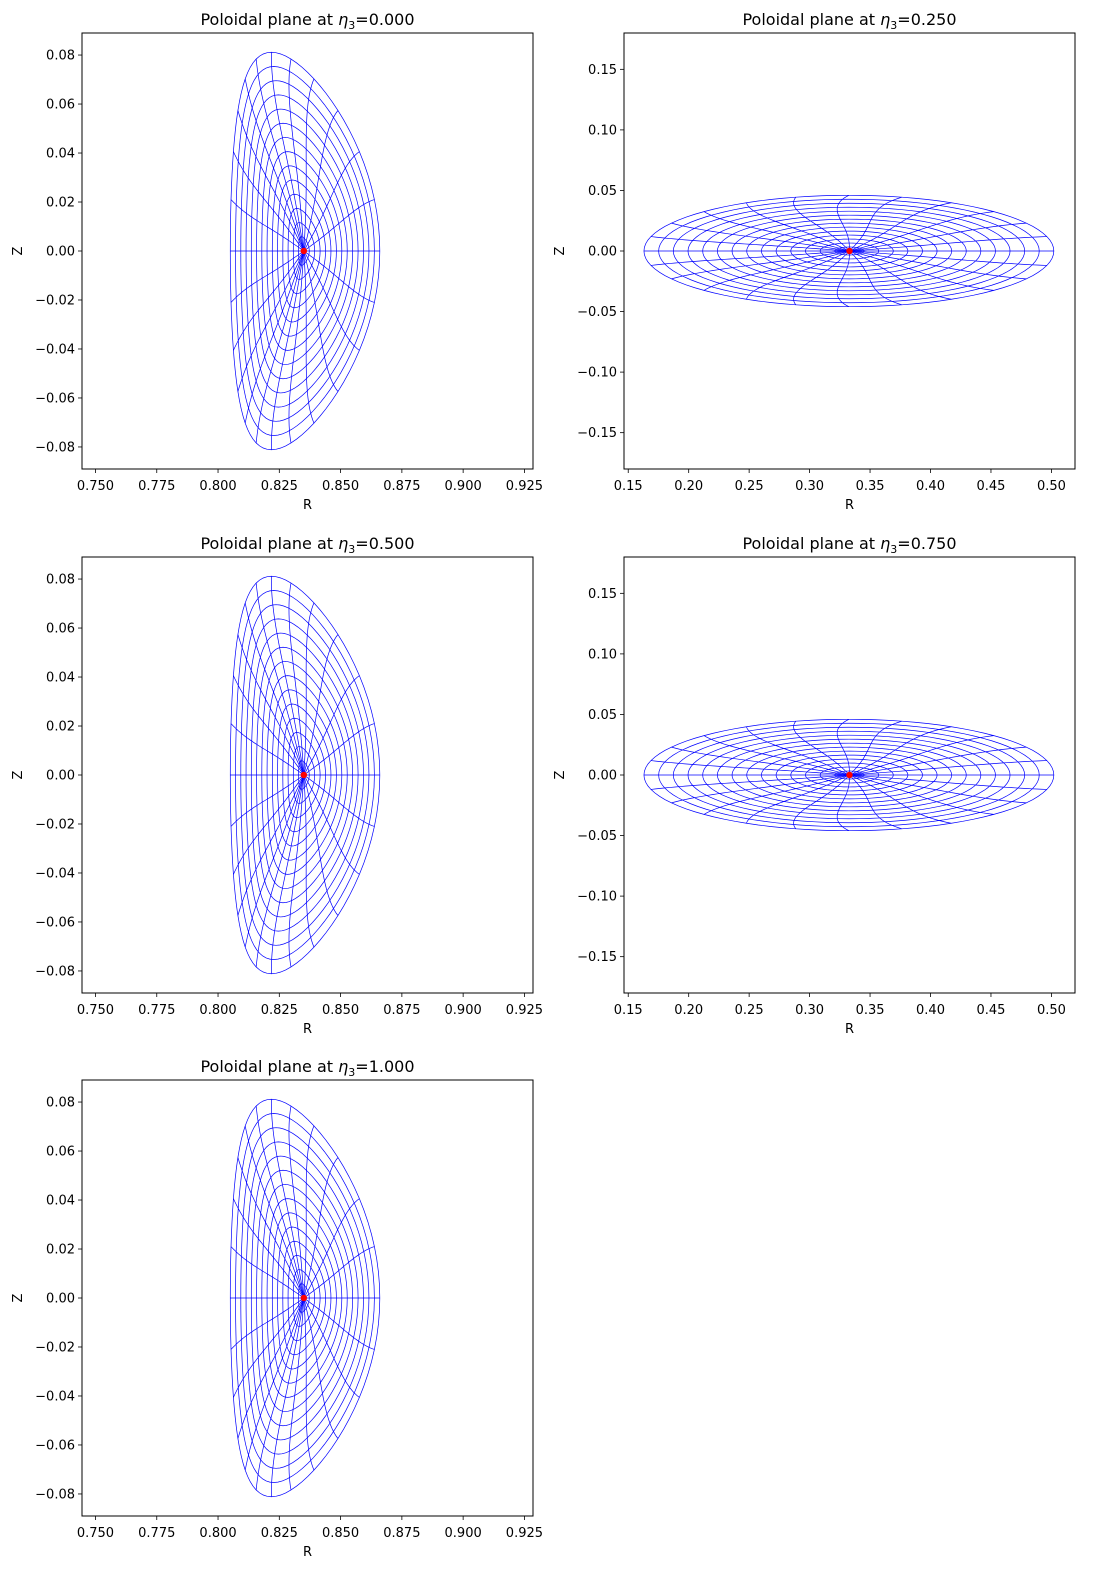 The height and width of the screenshot is (1589, 1099). What do you see at coordinates (340, 486) in the screenshot?
I see `x-tick-label: 0.850` at bounding box center [340, 486].